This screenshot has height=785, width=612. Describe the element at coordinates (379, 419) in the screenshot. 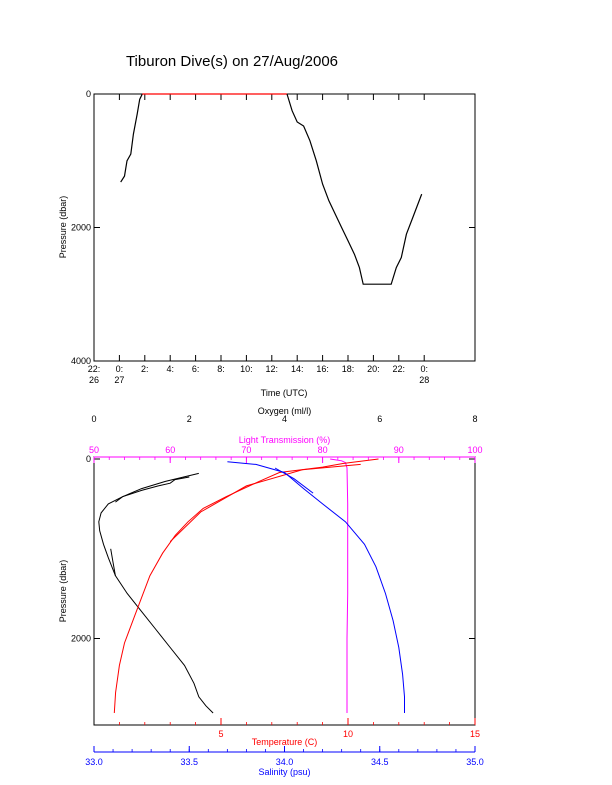

I see `axis-tick-label: 6` at that location.